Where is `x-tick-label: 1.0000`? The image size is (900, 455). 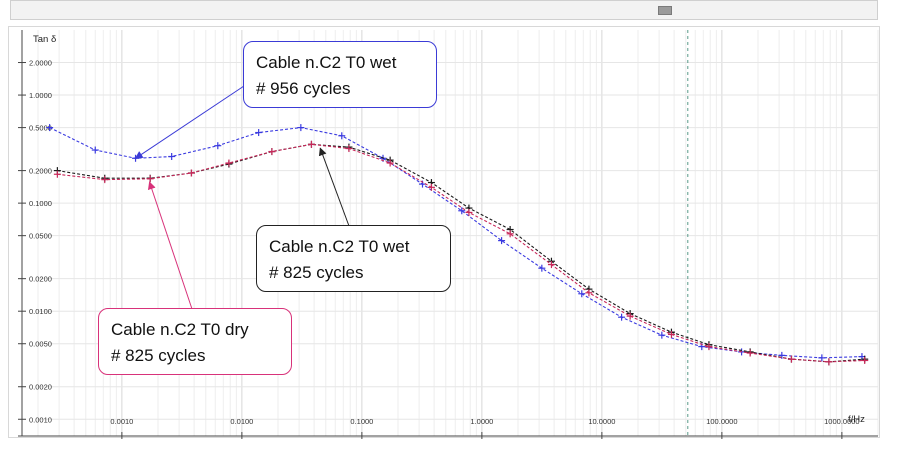
x-tick-label: 1.0000 is located at coordinates (481, 421).